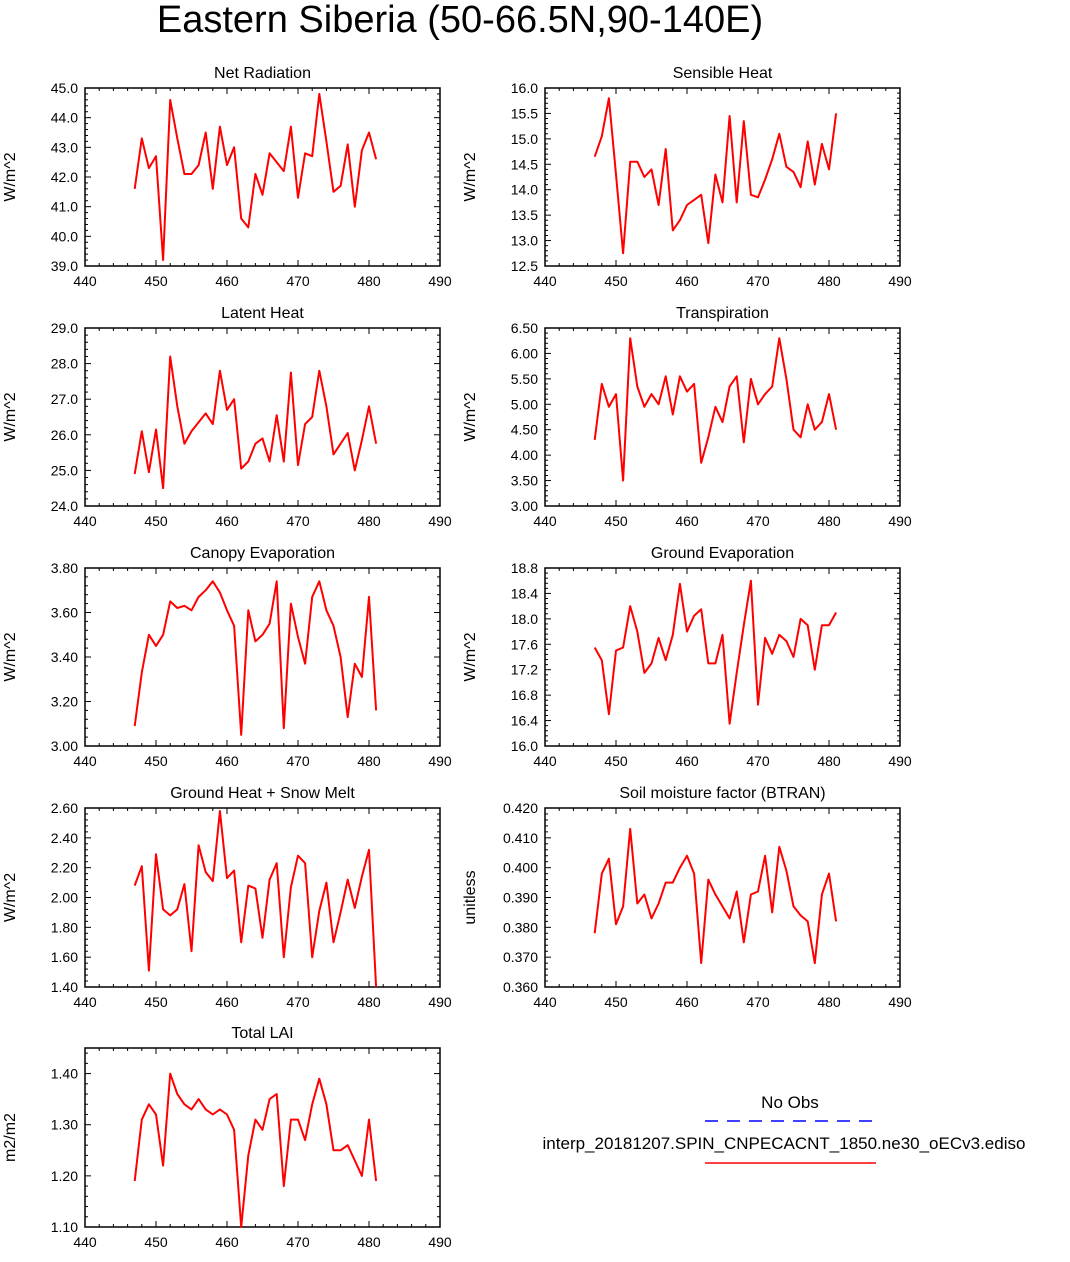  What do you see at coordinates (64, 898) in the screenshot?
I see `y-tick-label: 2.00` at bounding box center [64, 898].